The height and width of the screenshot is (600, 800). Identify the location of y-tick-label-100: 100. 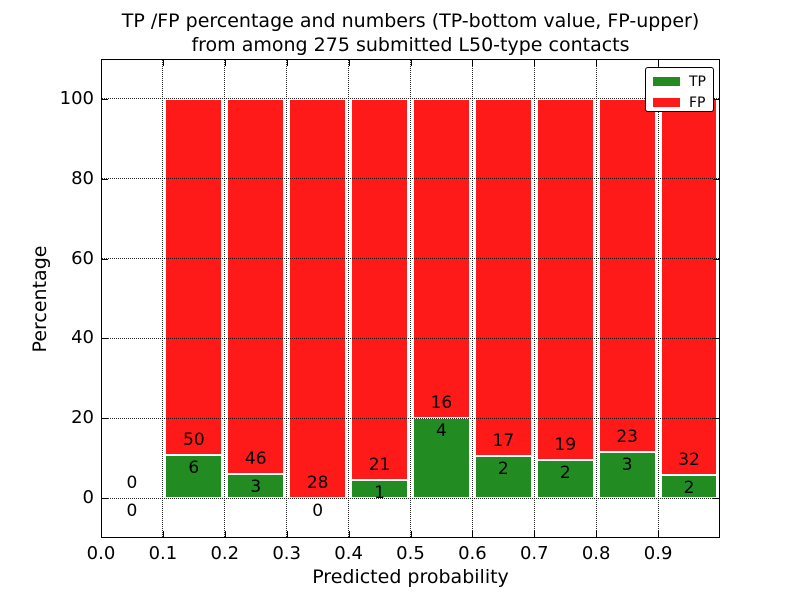
(76, 98).